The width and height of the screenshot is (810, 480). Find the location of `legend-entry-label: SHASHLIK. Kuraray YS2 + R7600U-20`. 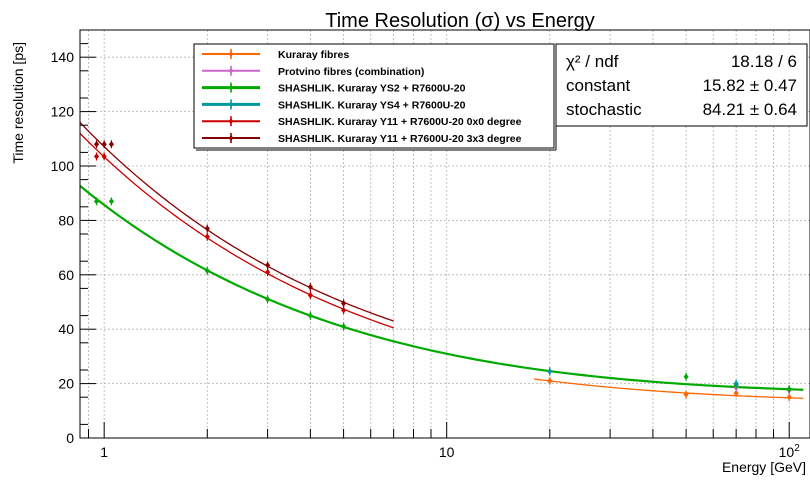

legend-entry-label: SHASHLIK. Kuraray YS2 + R7600U-20 is located at coordinates (372, 89).